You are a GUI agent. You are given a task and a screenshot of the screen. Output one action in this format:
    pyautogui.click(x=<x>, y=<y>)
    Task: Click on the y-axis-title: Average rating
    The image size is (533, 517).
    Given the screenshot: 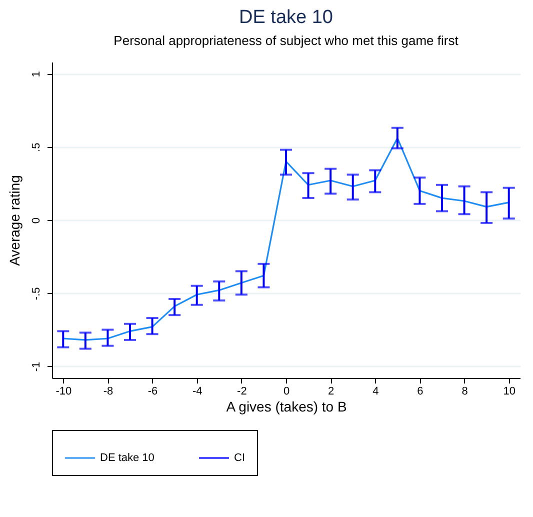 What is the action you would take?
    pyautogui.click(x=14, y=220)
    